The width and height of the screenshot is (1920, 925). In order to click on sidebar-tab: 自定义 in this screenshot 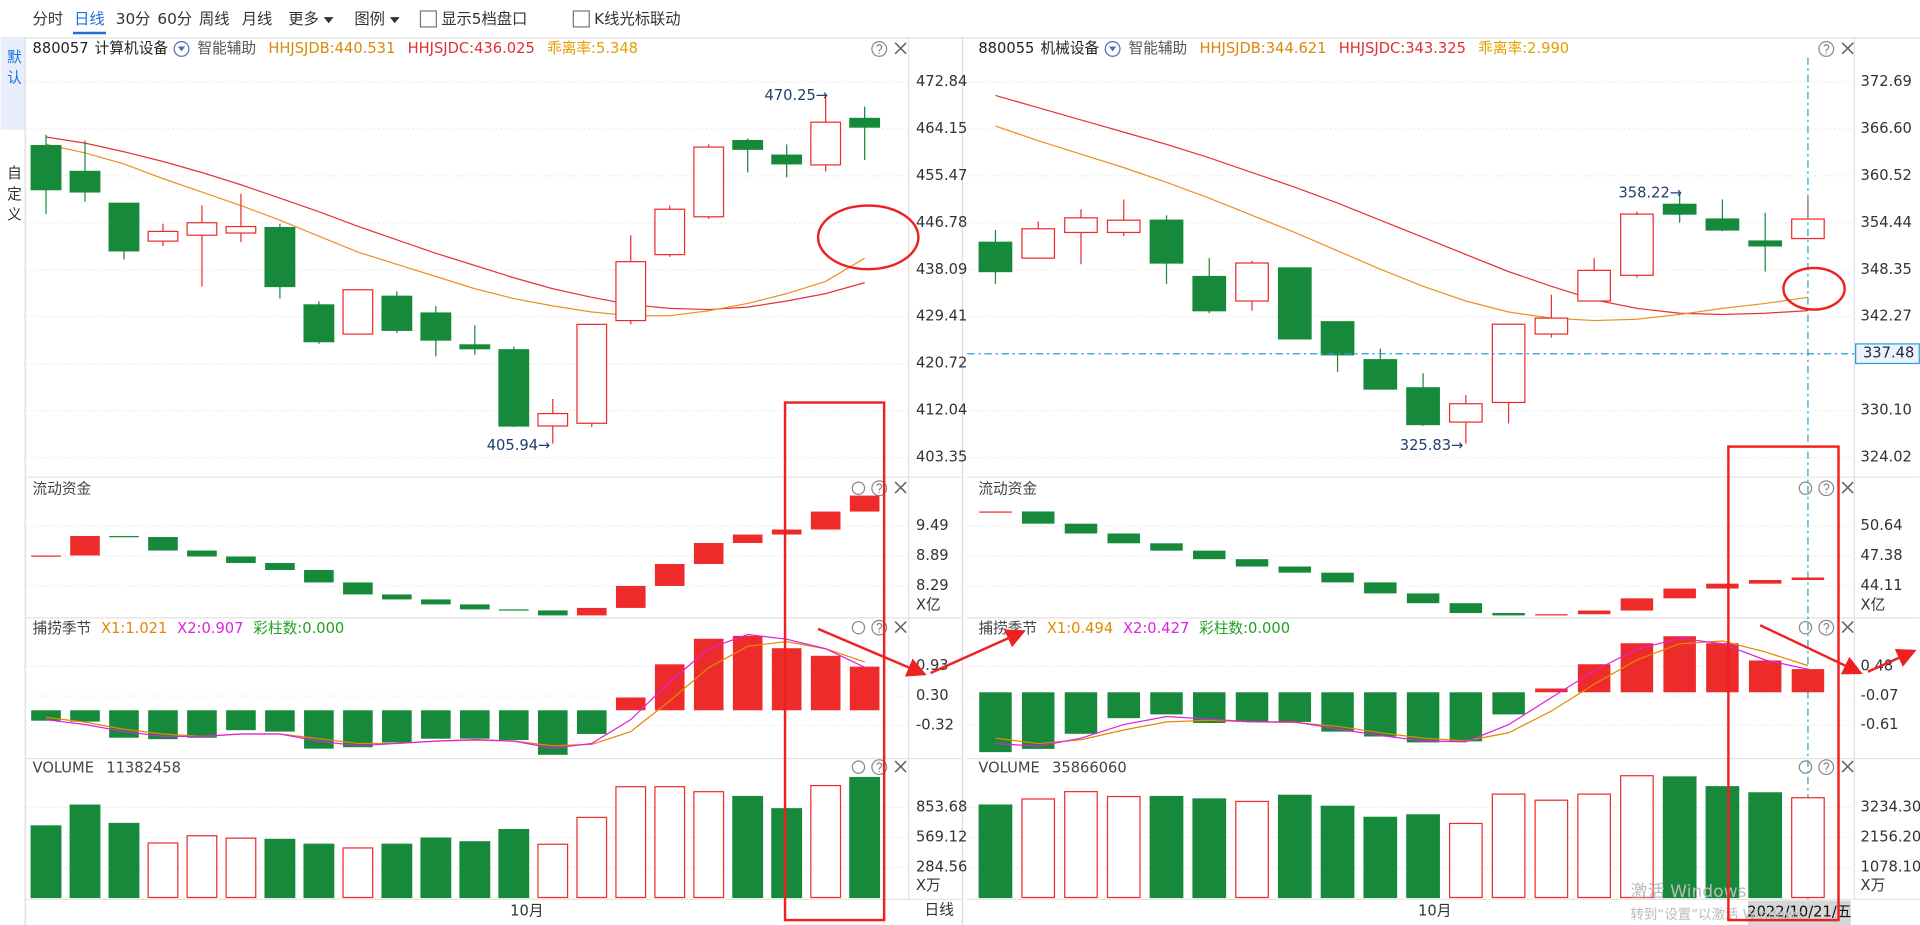, I will do `click(13, 196)`.